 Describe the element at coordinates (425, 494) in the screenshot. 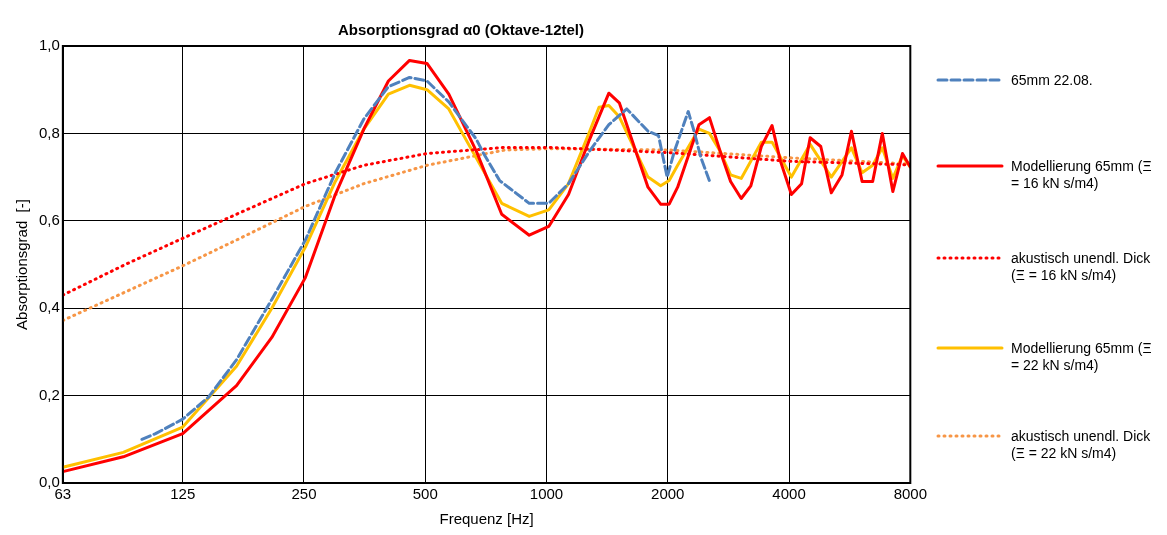

I see `x-tick-label: 500` at that location.